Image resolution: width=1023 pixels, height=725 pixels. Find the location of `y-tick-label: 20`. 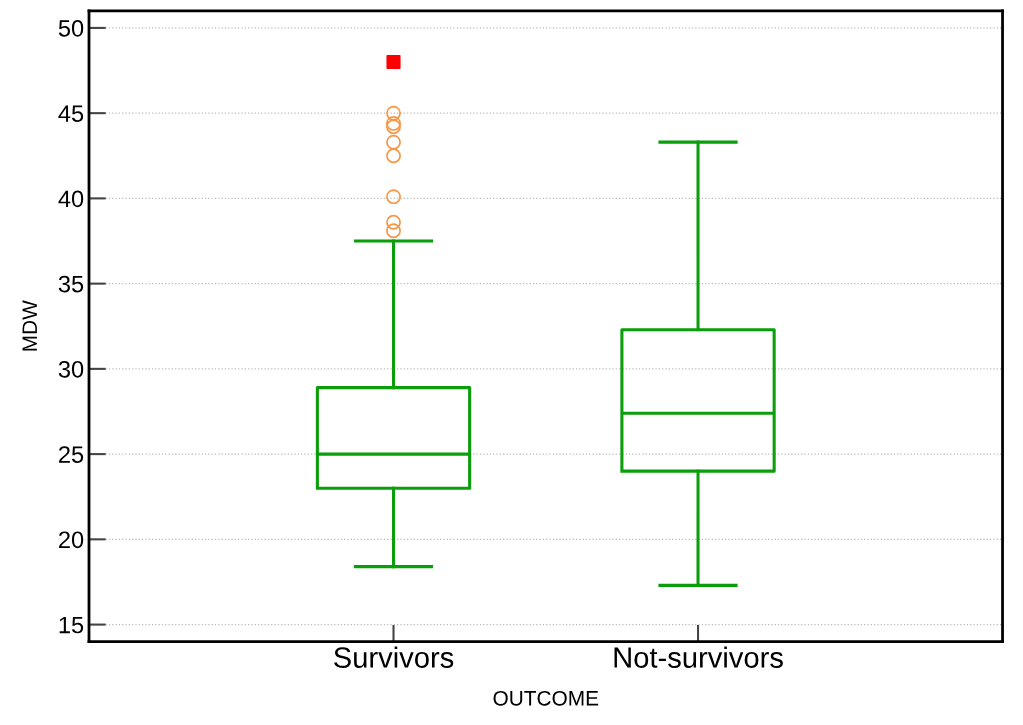

y-tick-label: 20 is located at coordinates (71, 540).